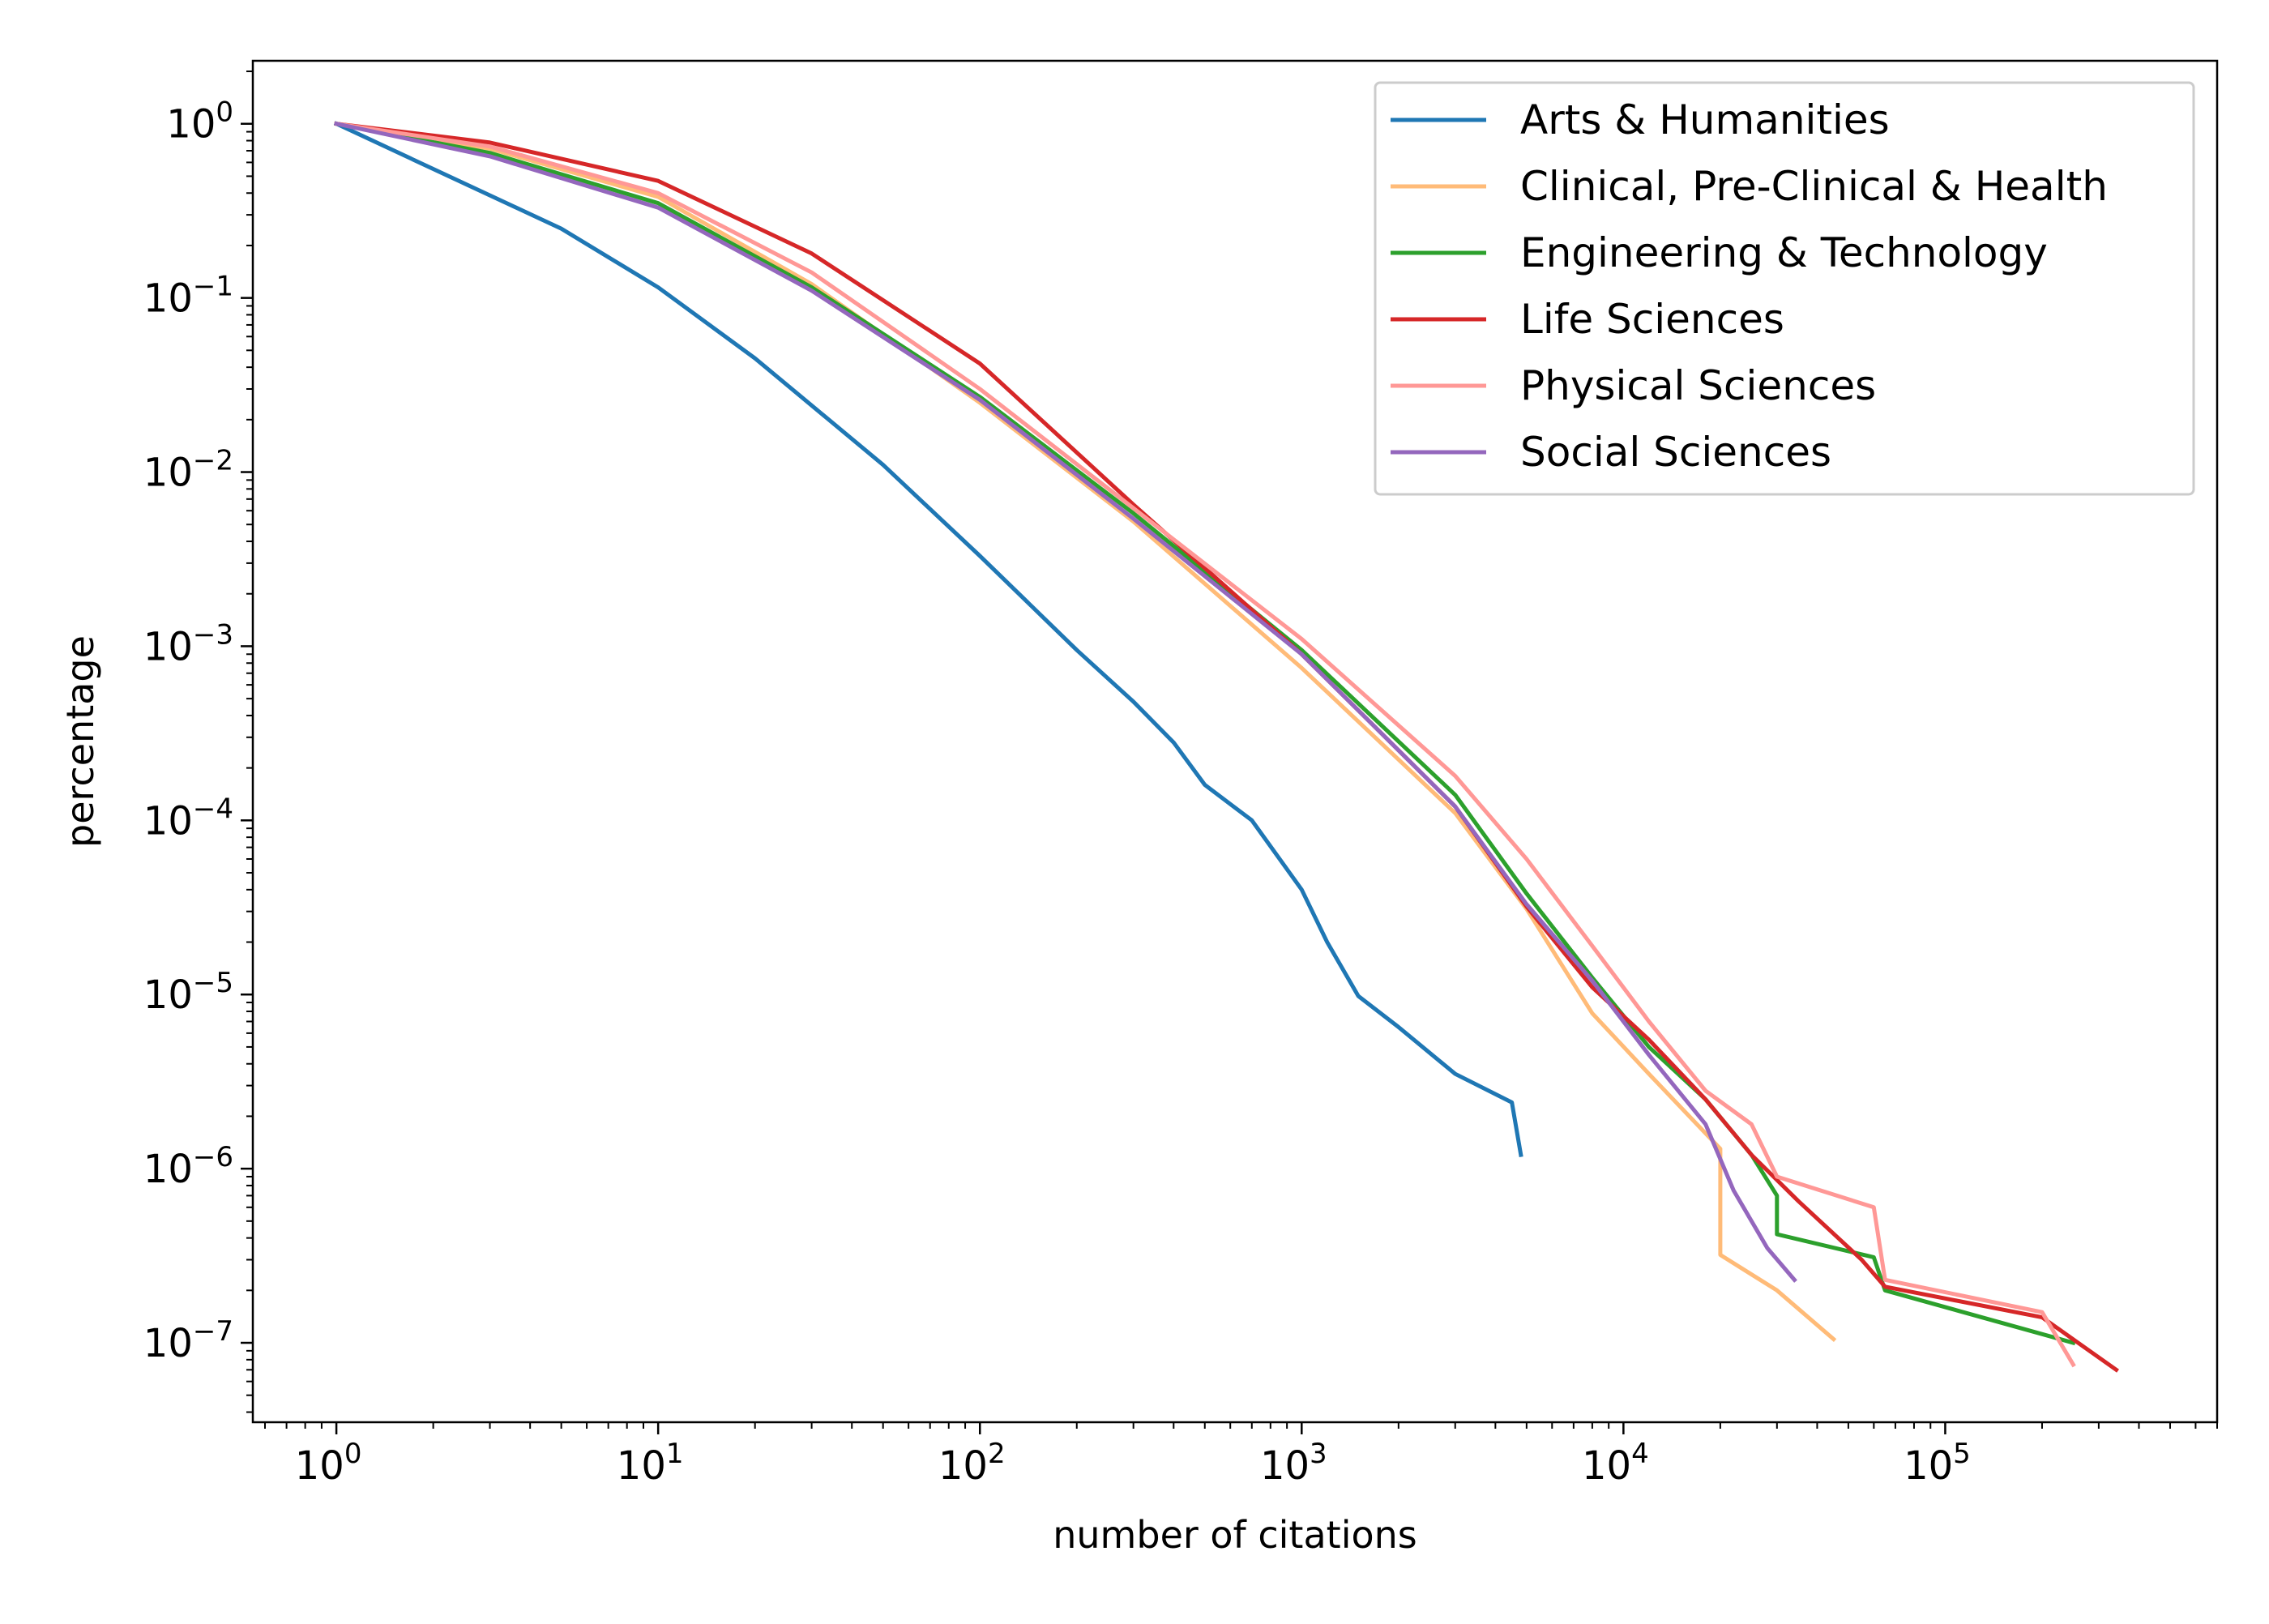 The image size is (2269, 1624). Describe the element at coordinates (188, 1340) in the screenshot. I see `y-tick-label: 10⁻⁷` at that location.